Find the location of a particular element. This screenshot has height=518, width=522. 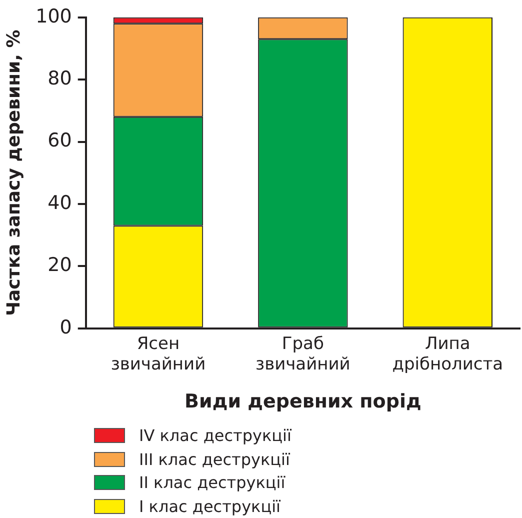

legend-label: I клас деструкції is located at coordinates (209, 506).